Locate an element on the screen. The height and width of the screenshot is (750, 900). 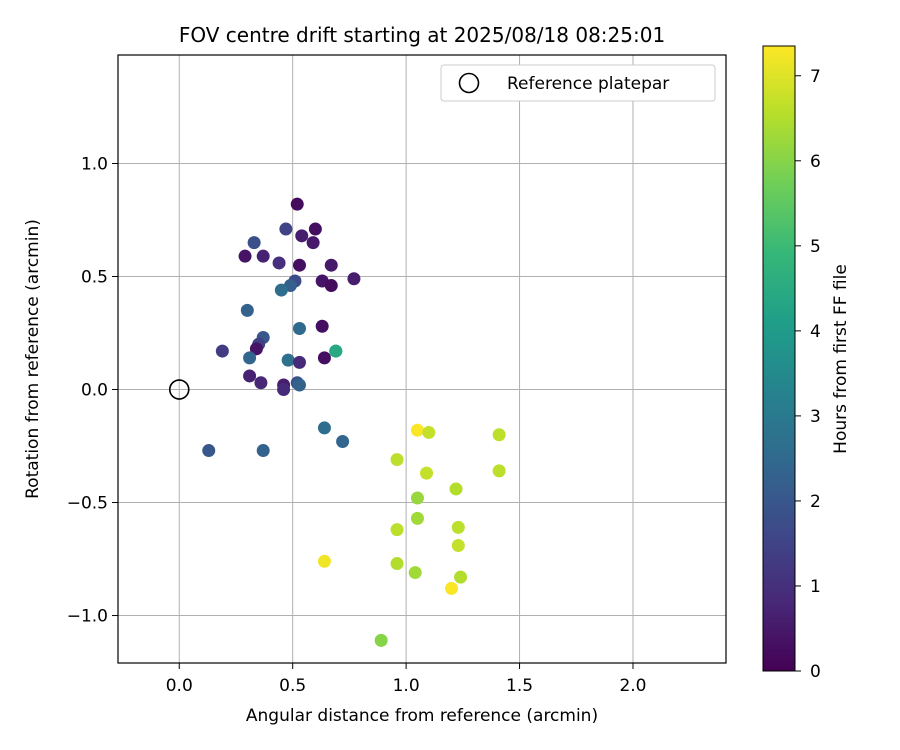
colorbar-tick-label: 4 is located at coordinates (815, 332).